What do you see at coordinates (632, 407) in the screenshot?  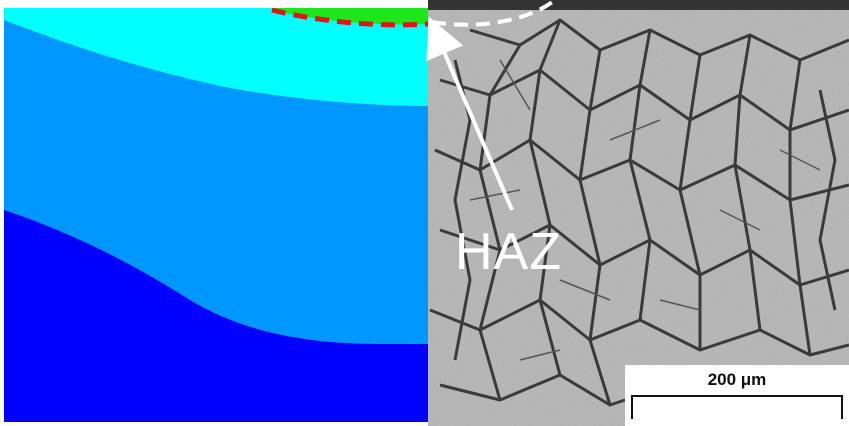 I see `scale-bar-tick-left` at bounding box center [632, 407].